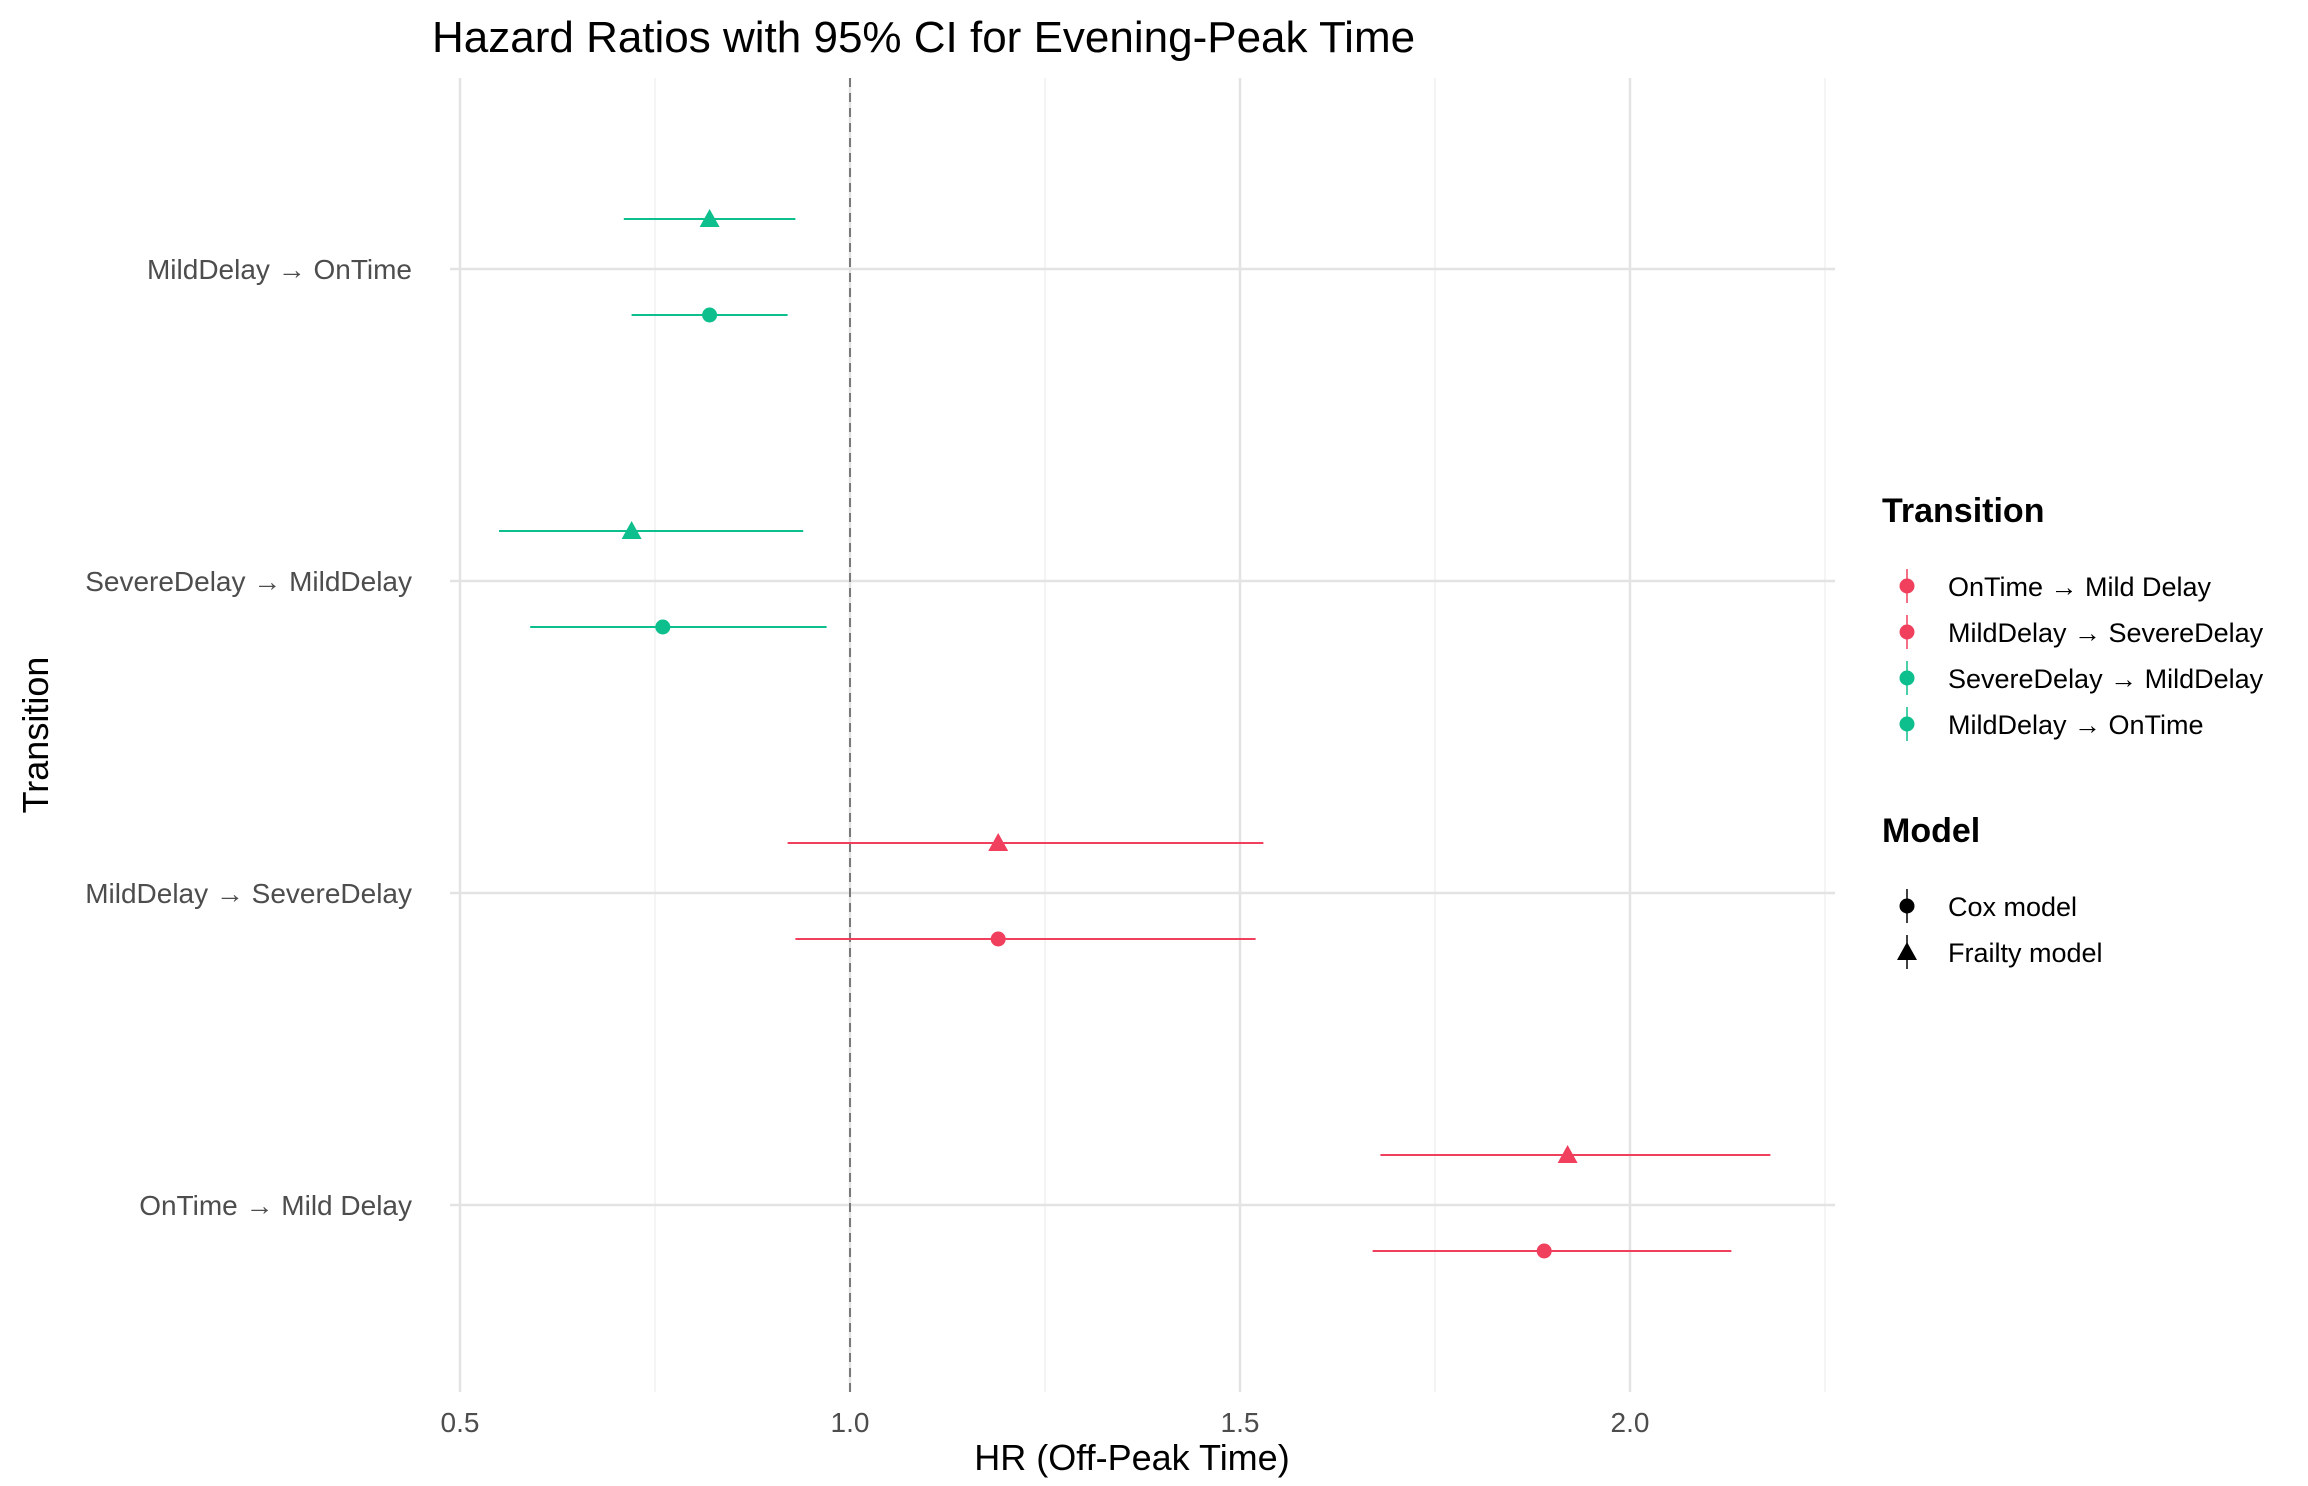  Describe the element at coordinates (248, 581) in the screenshot. I see `y-tick-label: SevereDelay → MildDelay` at that location.